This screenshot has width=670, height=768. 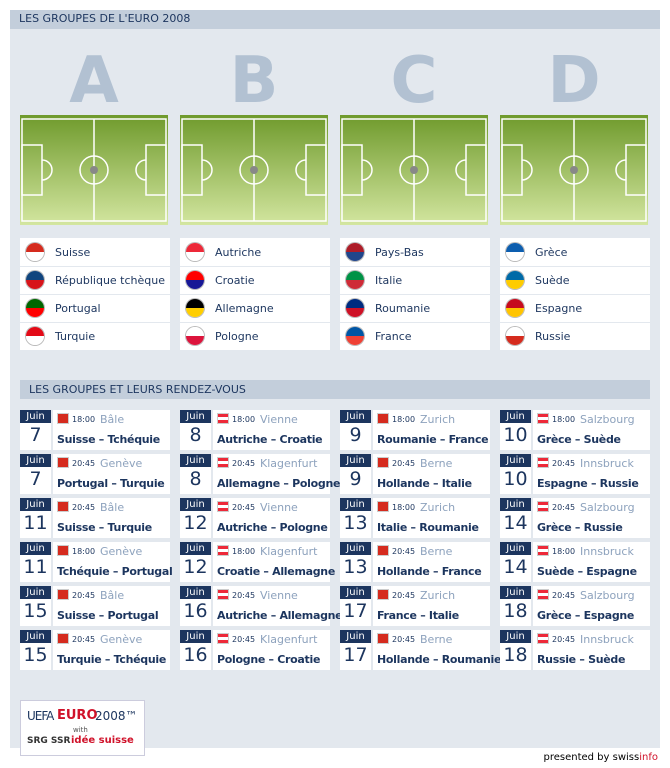 What do you see at coordinates (575, 606) in the screenshot?
I see `match-card: Juin 18 20:45 Salzbourg Grèce – Espagne` at bounding box center [575, 606].